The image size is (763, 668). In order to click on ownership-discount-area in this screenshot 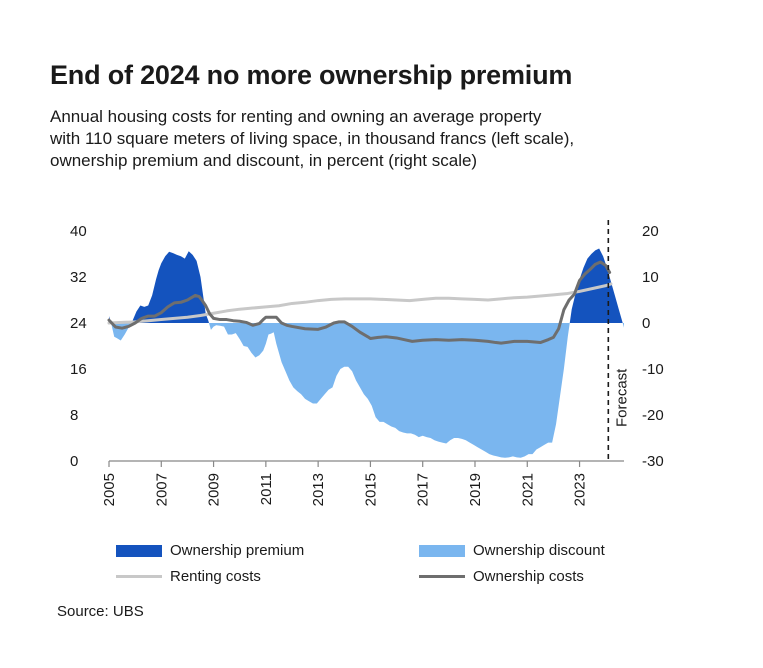, I will do `click(366, 390)`.